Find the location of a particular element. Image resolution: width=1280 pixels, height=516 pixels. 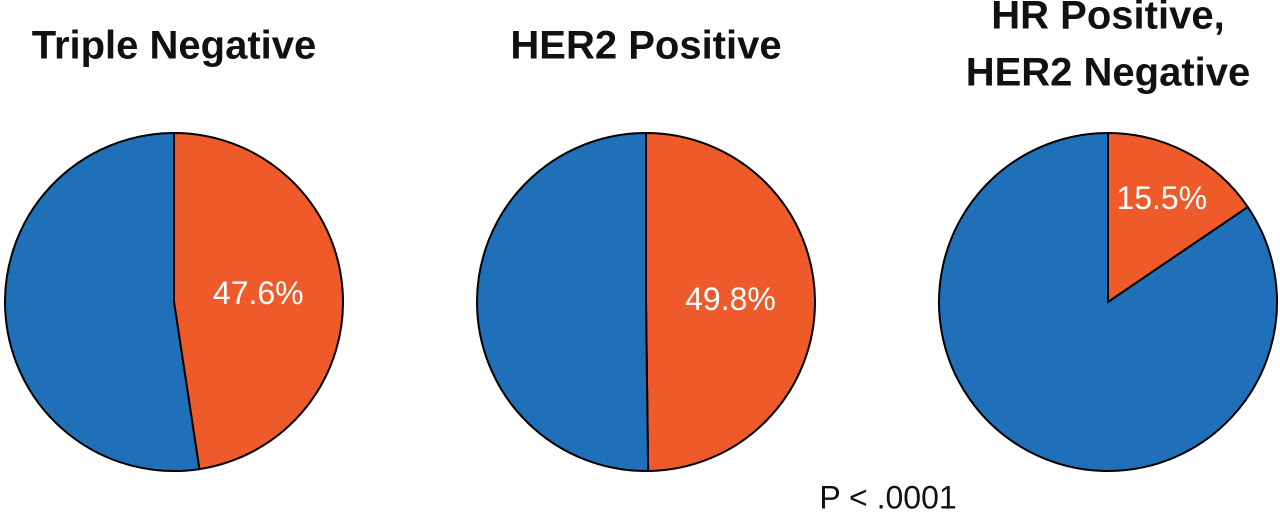

chart-title: HR Positive, is located at coordinates (1107, 19).